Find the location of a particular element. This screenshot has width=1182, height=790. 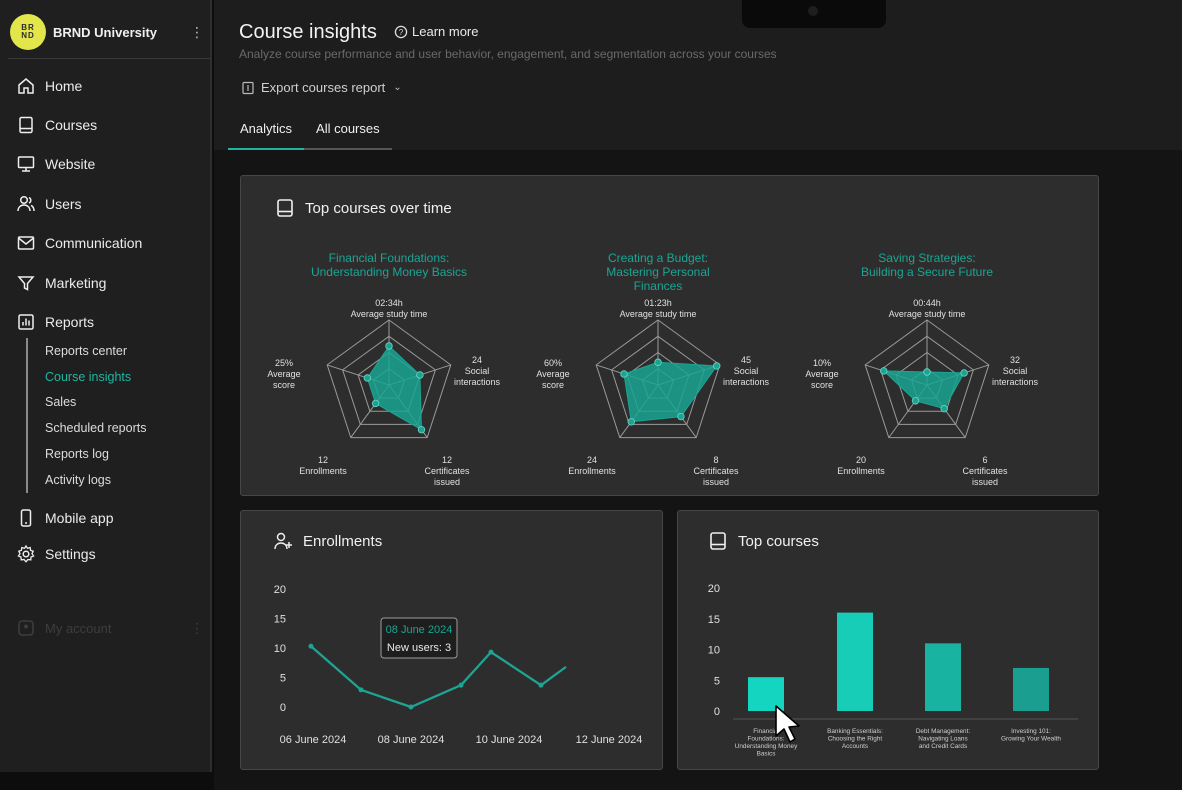

radar-value-area is located at coordinates (923, 390).